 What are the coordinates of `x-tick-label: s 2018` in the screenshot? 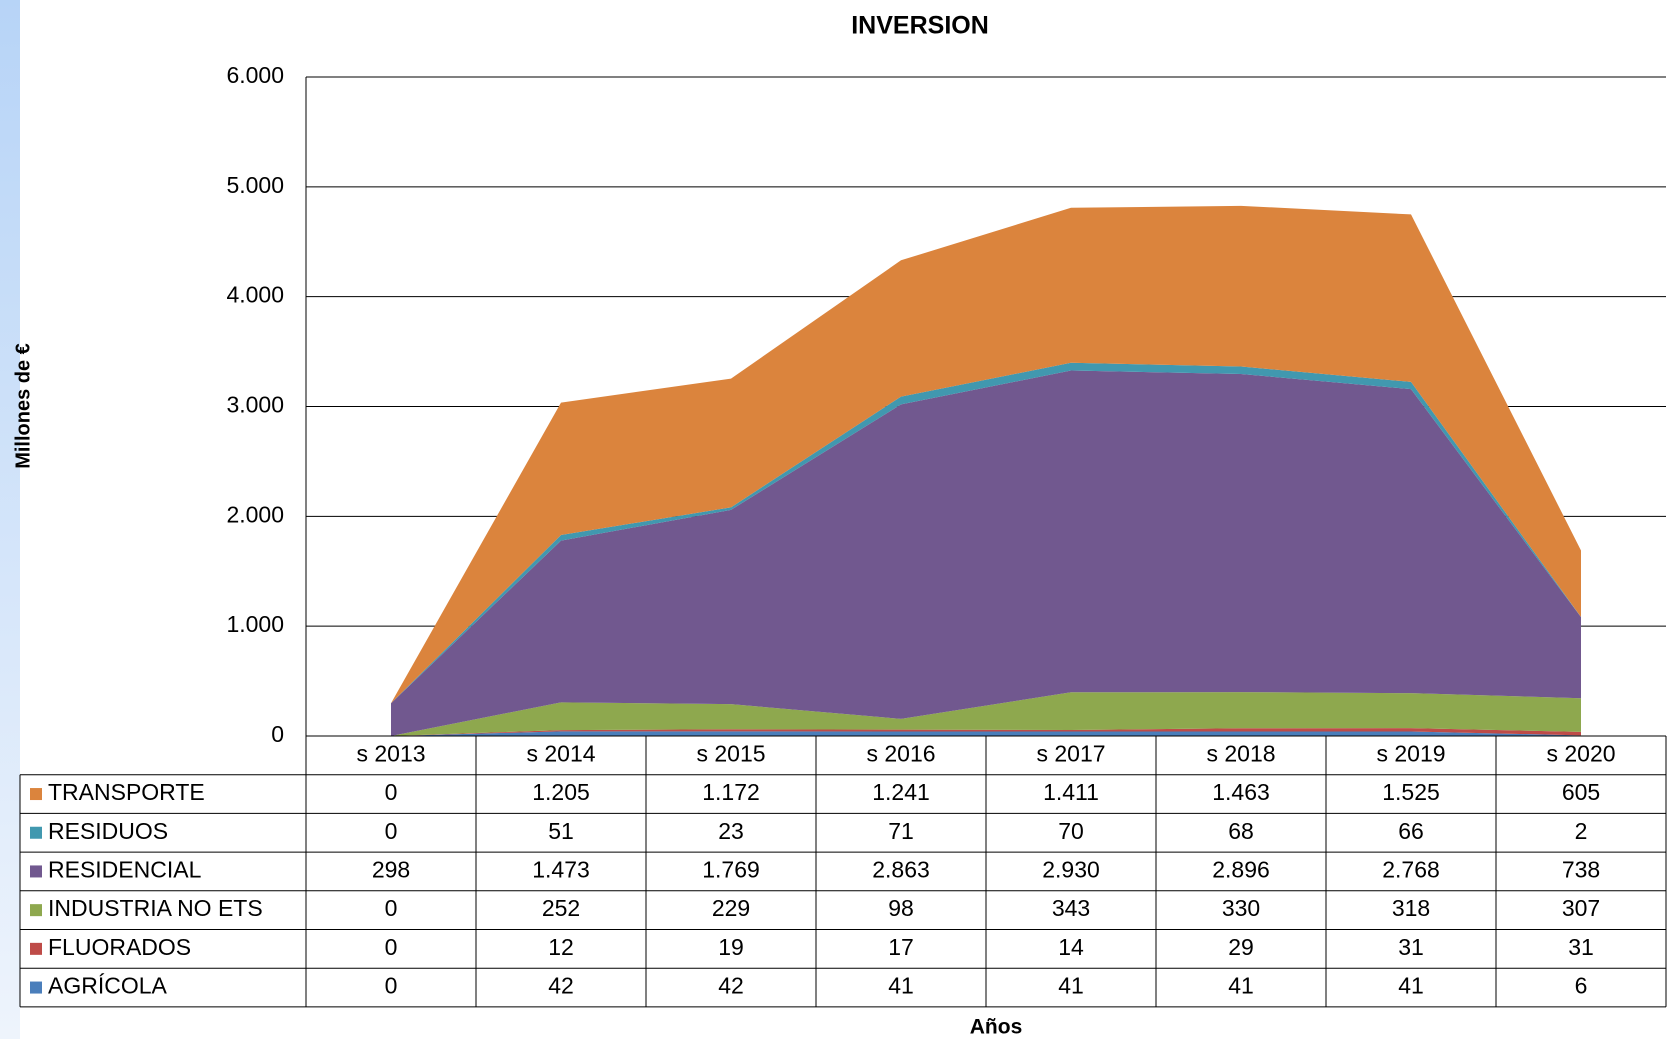 It's located at (1240, 753).